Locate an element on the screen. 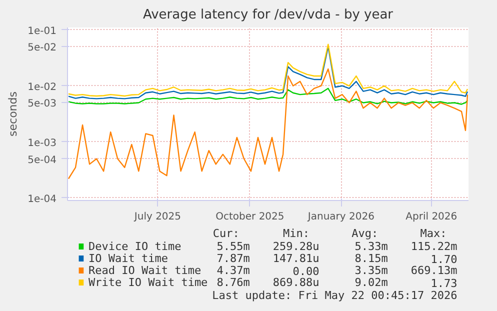 The width and height of the screenshot is (497, 311). x-tick-label: April 2026 is located at coordinates (432, 217).